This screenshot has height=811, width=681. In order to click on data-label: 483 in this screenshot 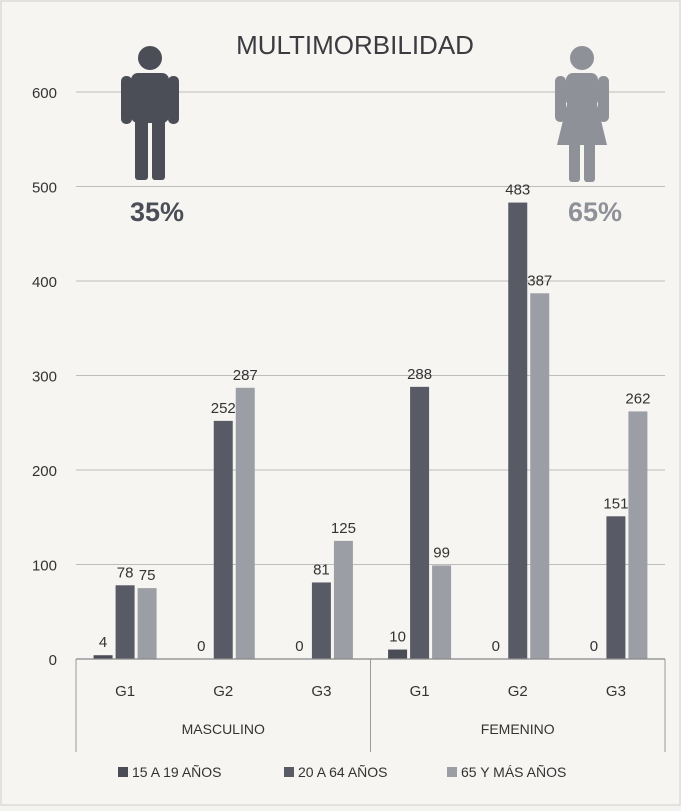, I will do `click(517, 190)`.